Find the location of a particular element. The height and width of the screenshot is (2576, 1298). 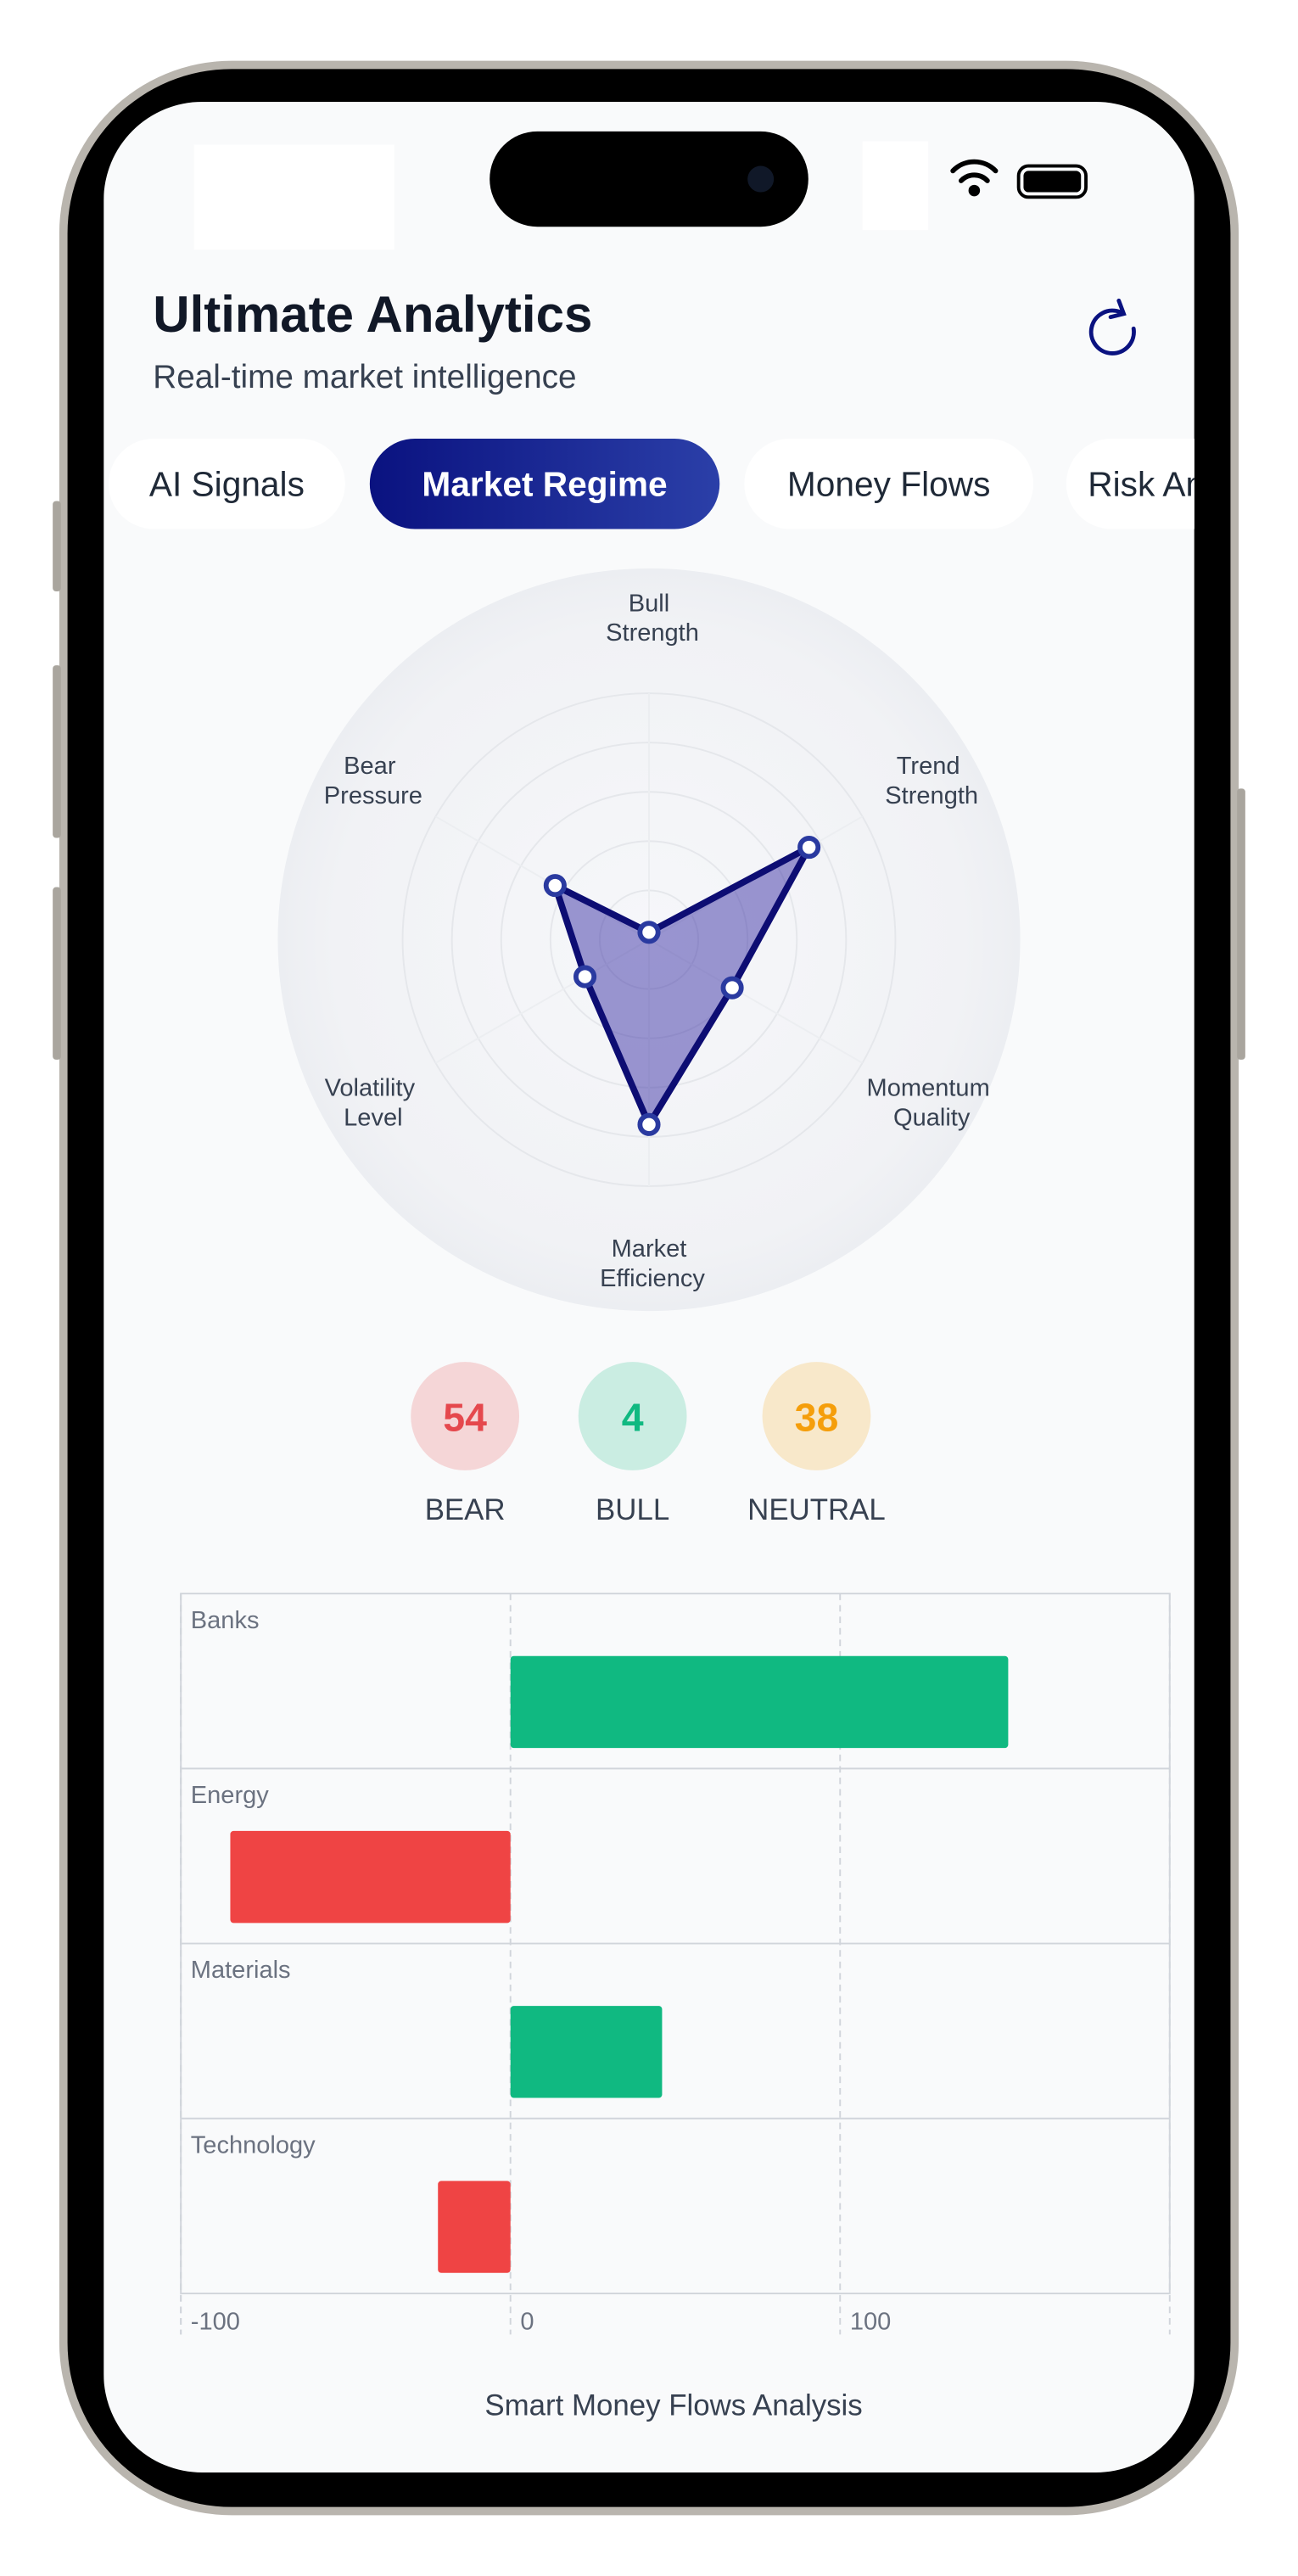

radar-label: Volatility Level is located at coordinates (370, 1102).